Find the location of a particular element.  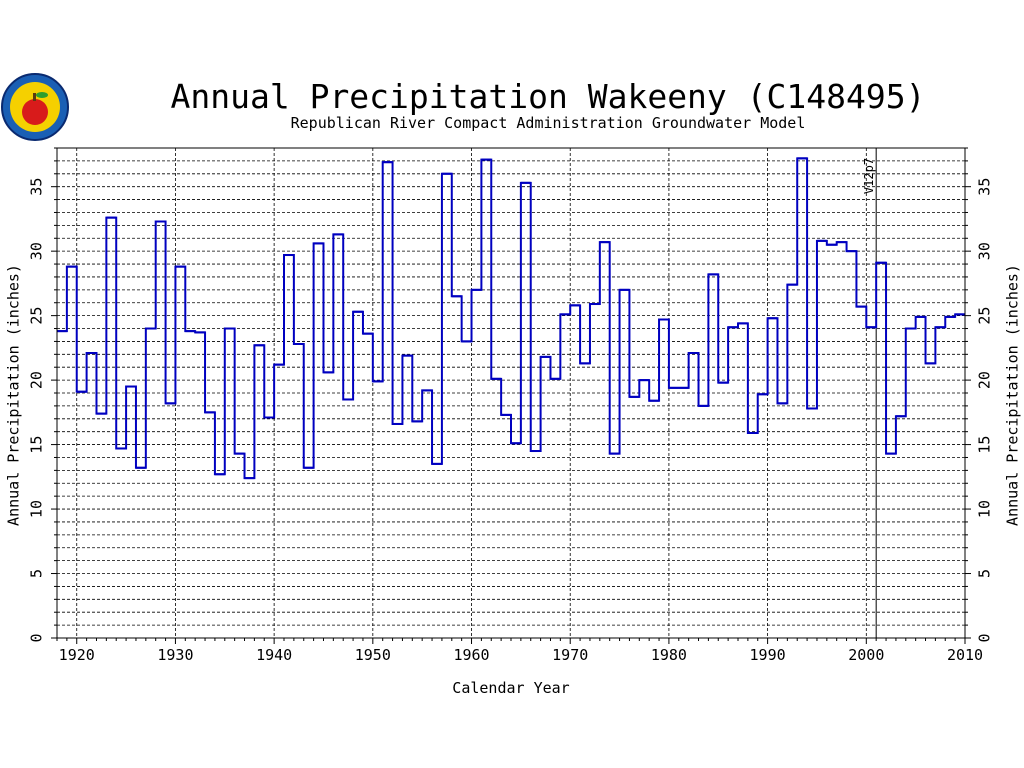

y-tick-label-right: 30 is located at coordinates (985, 251).